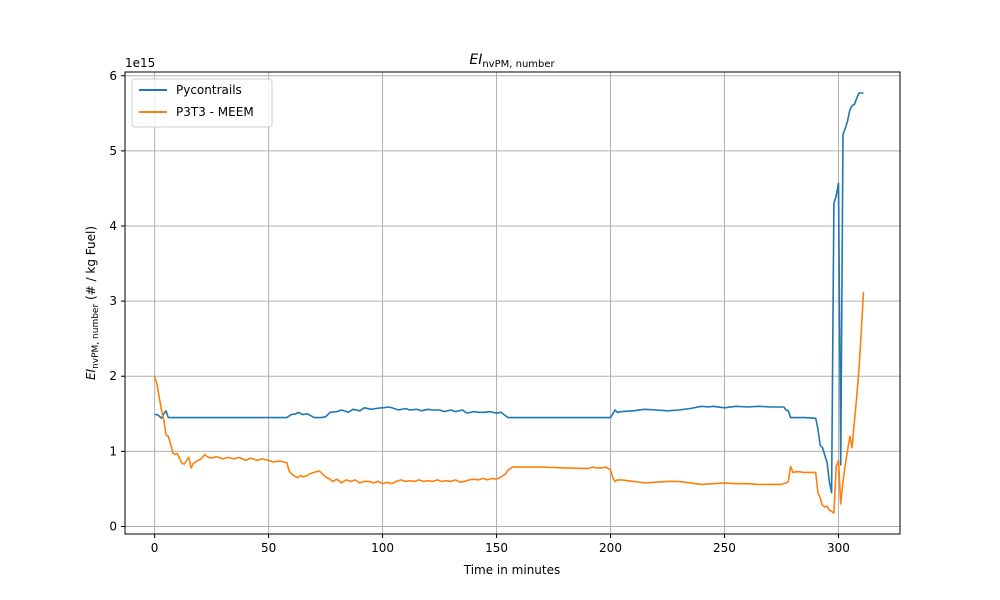  I want to click on y-tick-label: 2, so click(113, 376).